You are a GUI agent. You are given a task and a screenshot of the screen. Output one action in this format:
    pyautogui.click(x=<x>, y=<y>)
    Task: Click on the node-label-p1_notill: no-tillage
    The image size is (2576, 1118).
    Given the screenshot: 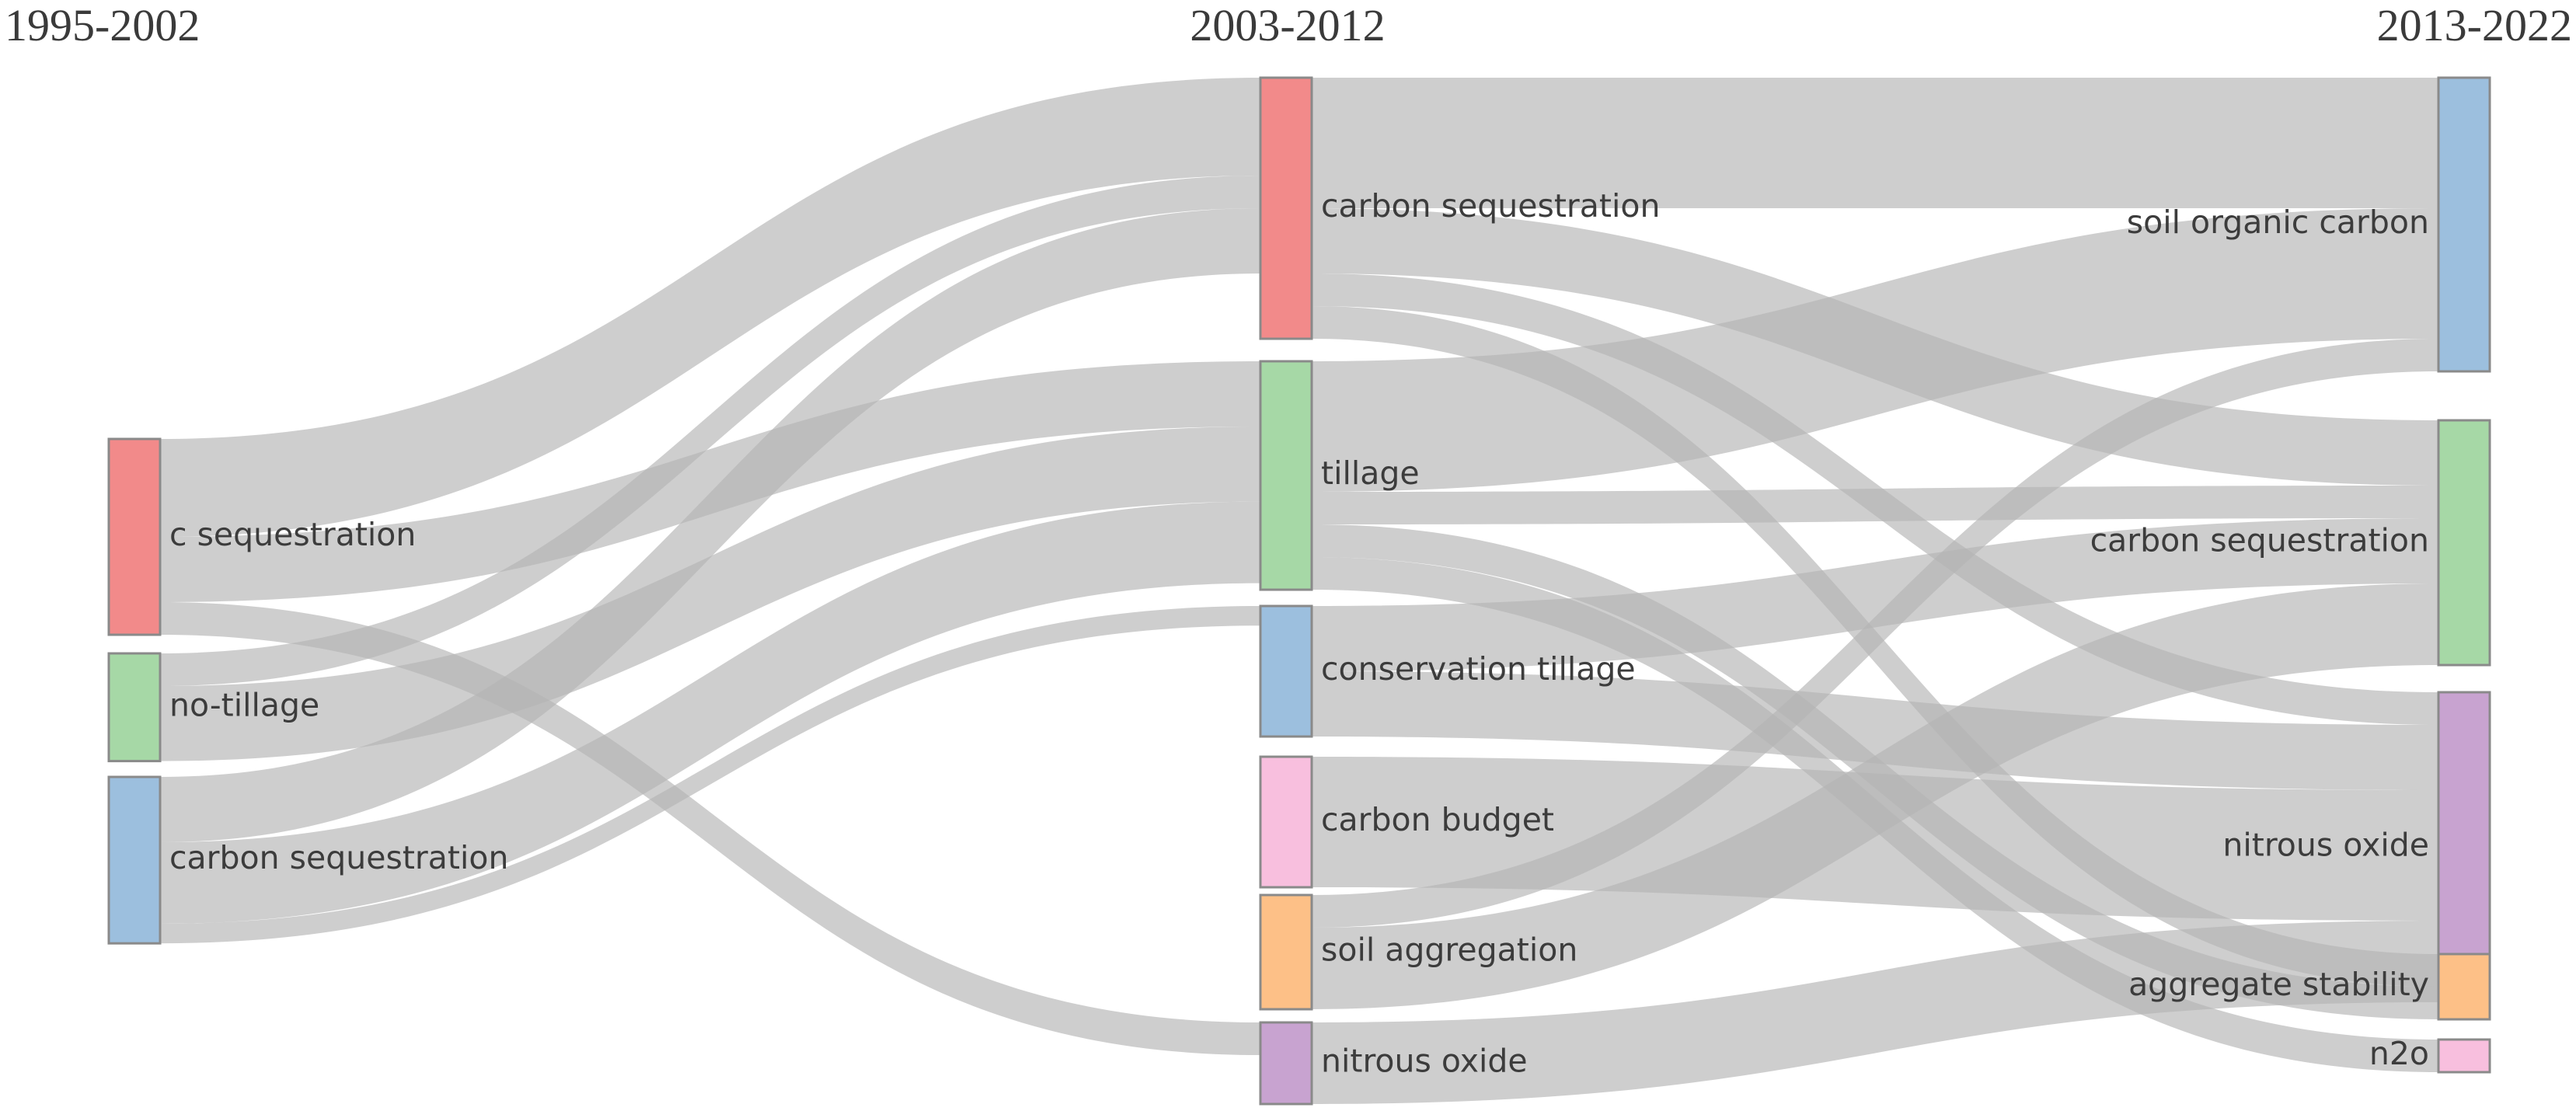 What is the action you would take?
    pyautogui.click(x=244, y=705)
    